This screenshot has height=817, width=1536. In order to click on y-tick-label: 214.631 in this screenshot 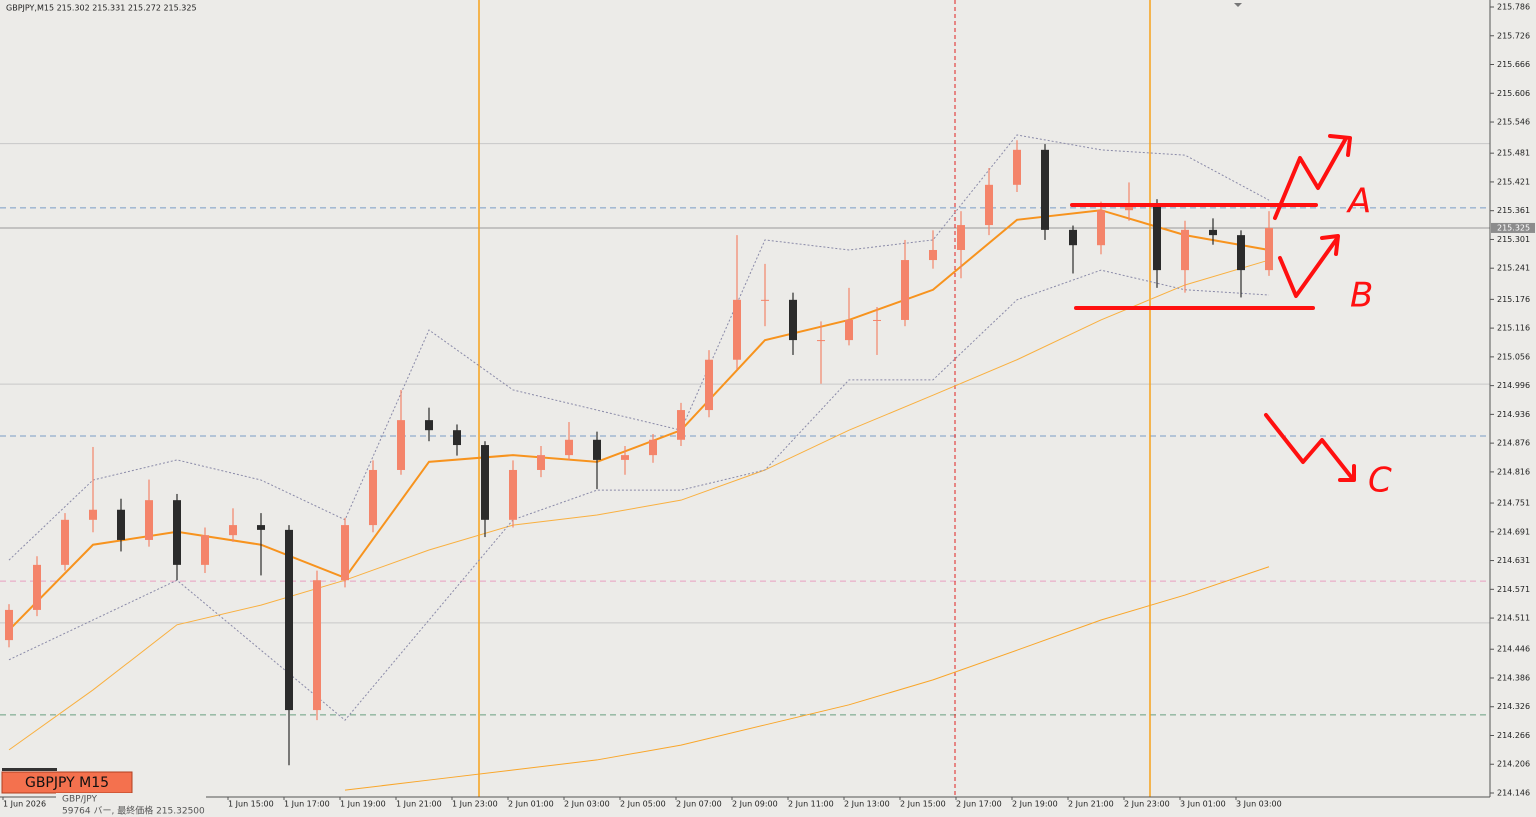, I will do `click(1513, 560)`.